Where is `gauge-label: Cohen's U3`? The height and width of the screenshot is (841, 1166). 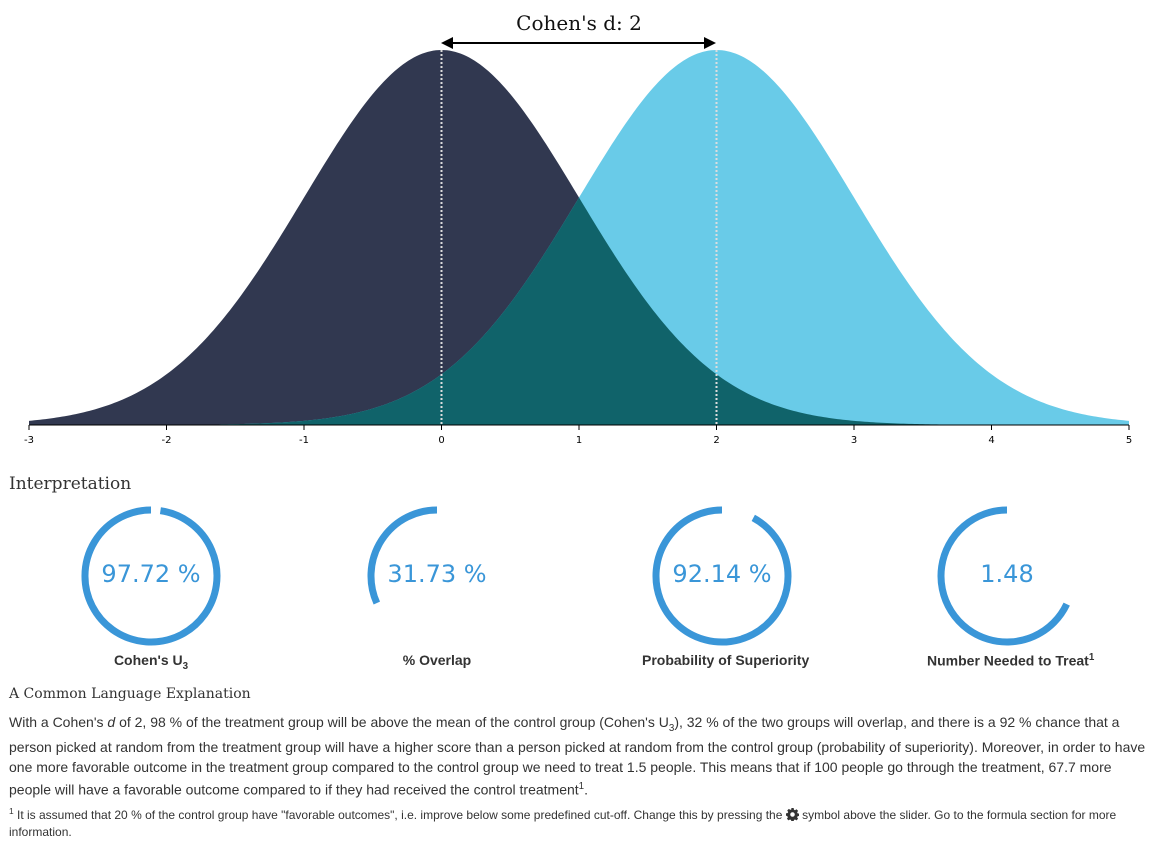
gauge-label: Cohen's U3 is located at coordinates (151, 662).